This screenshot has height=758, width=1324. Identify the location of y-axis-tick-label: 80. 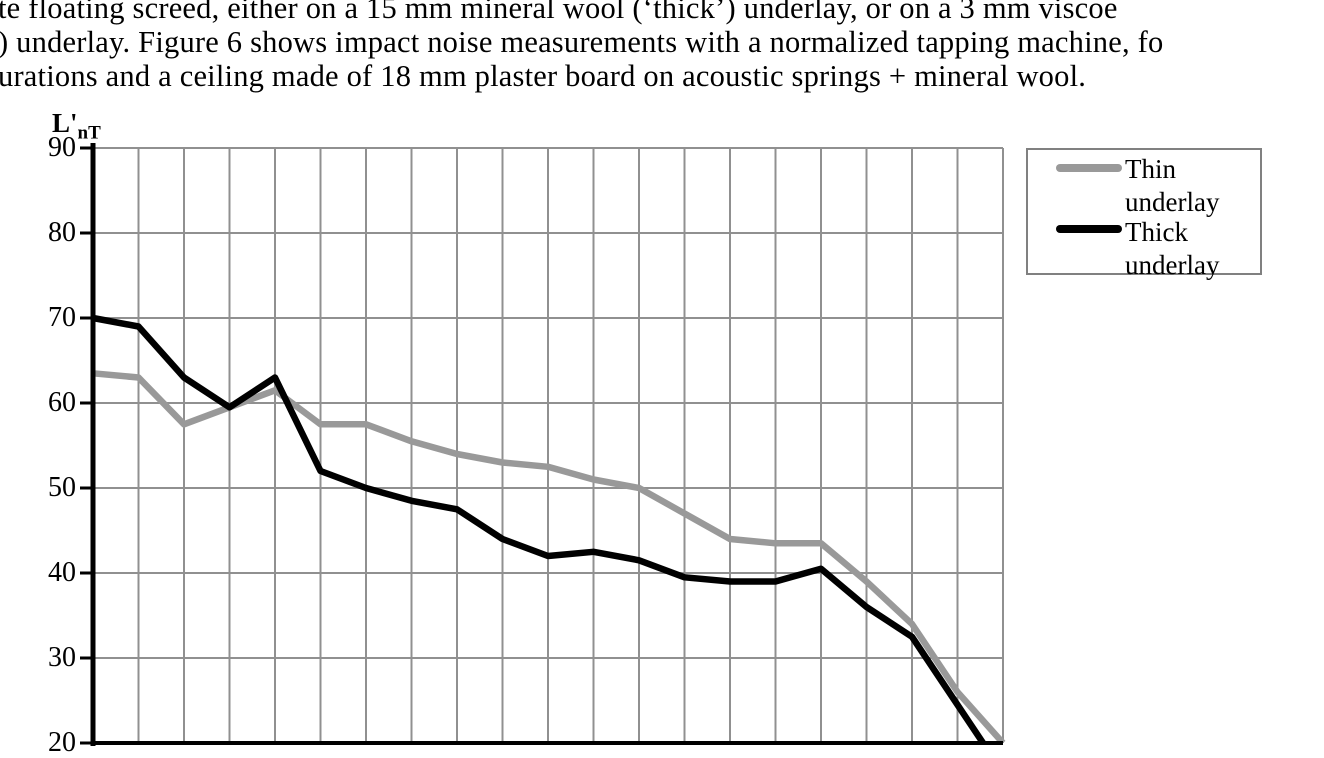
(62, 232).